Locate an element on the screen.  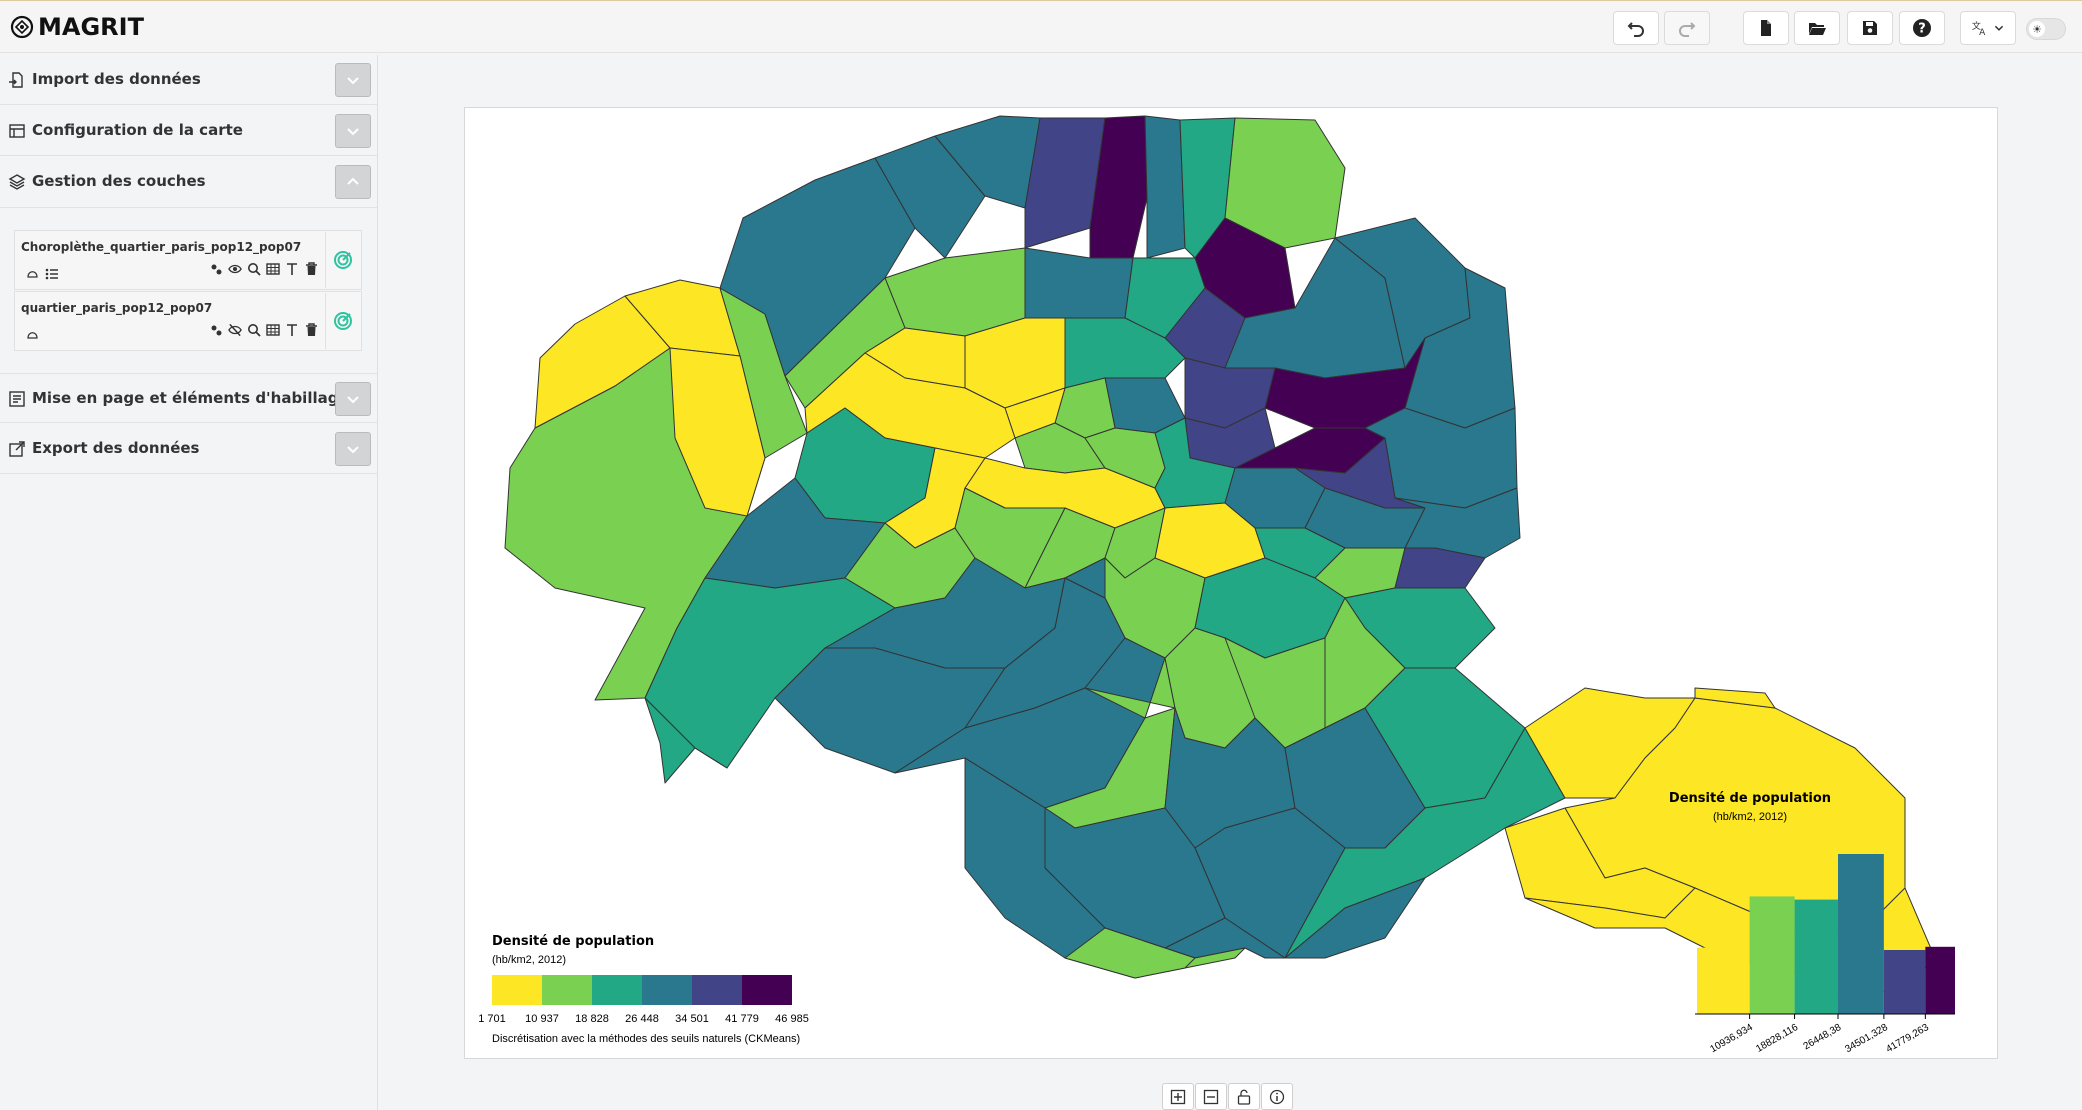
theme-toggle: ☀ is located at coordinates (2046, 29).